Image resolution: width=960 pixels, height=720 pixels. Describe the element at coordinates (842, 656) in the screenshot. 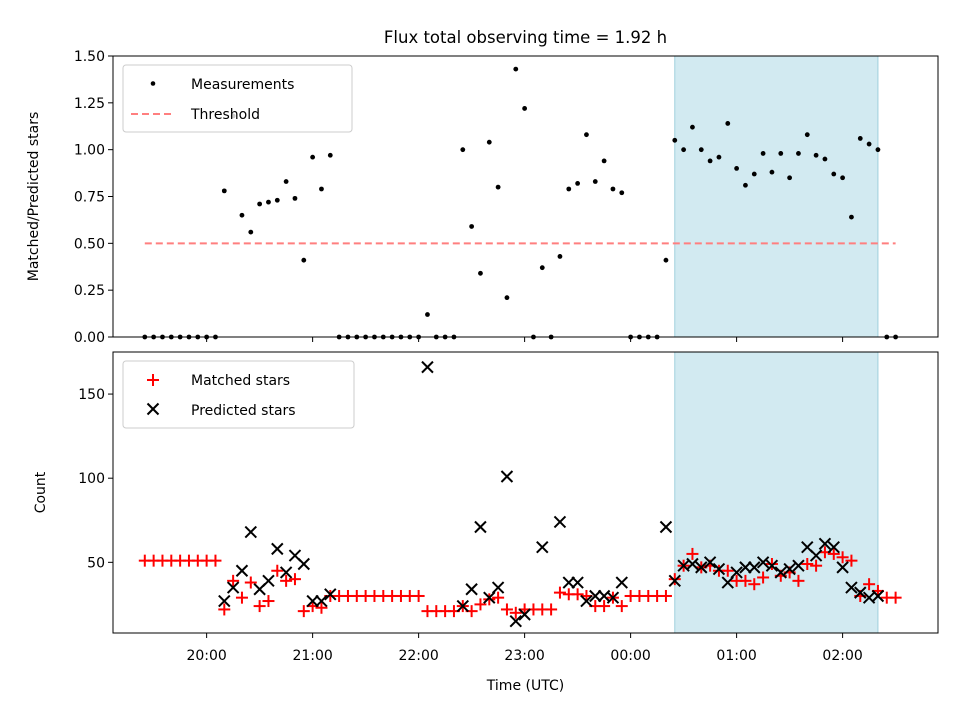

I see `x-tick-label: 02:00` at that location.